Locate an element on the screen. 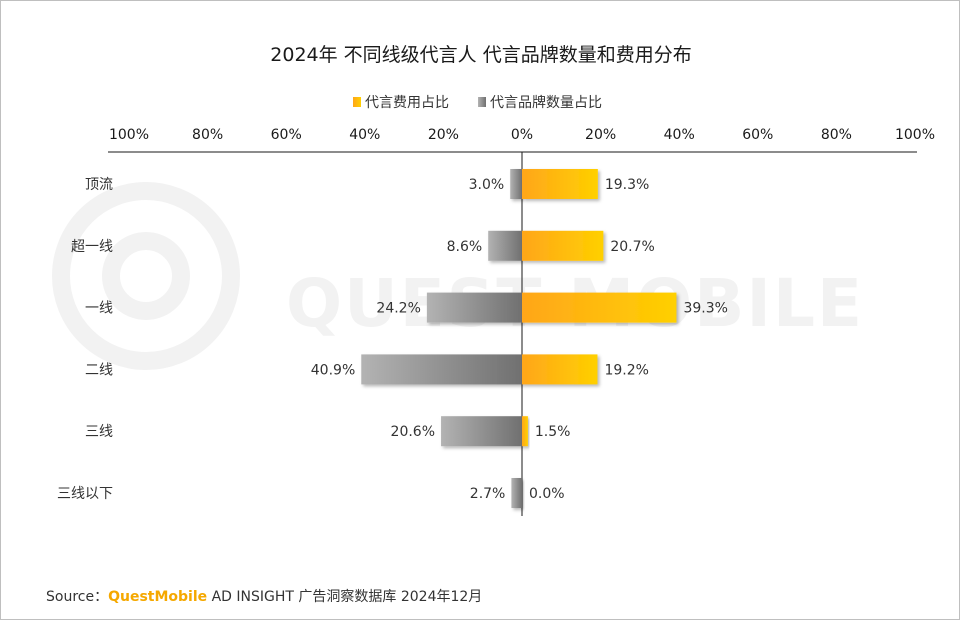 This screenshot has width=960, height=620. source-prefix: Source： is located at coordinates (77, 597).